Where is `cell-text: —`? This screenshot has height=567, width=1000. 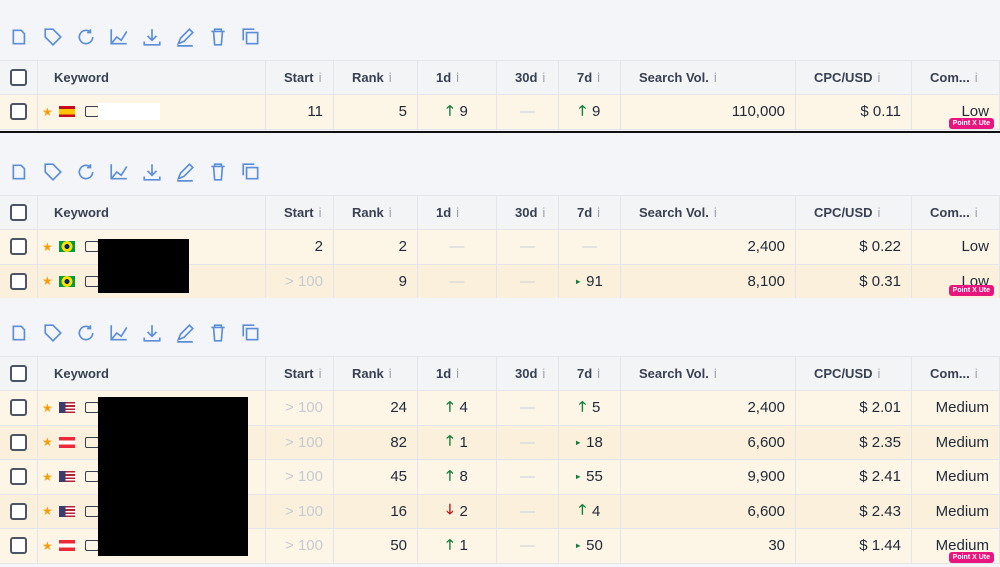
cell-text: — is located at coordinates (527, 477).